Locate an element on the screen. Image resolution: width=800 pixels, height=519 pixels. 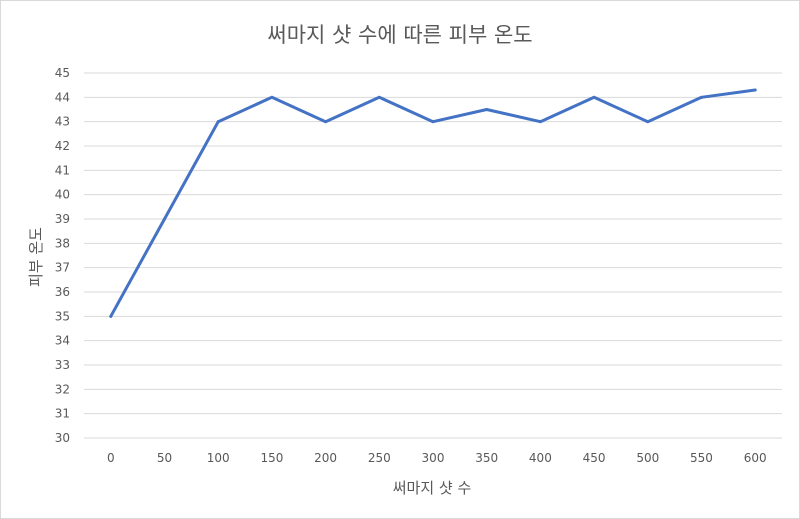
x-tick-label: 450 is located at coordinates (594, 458).